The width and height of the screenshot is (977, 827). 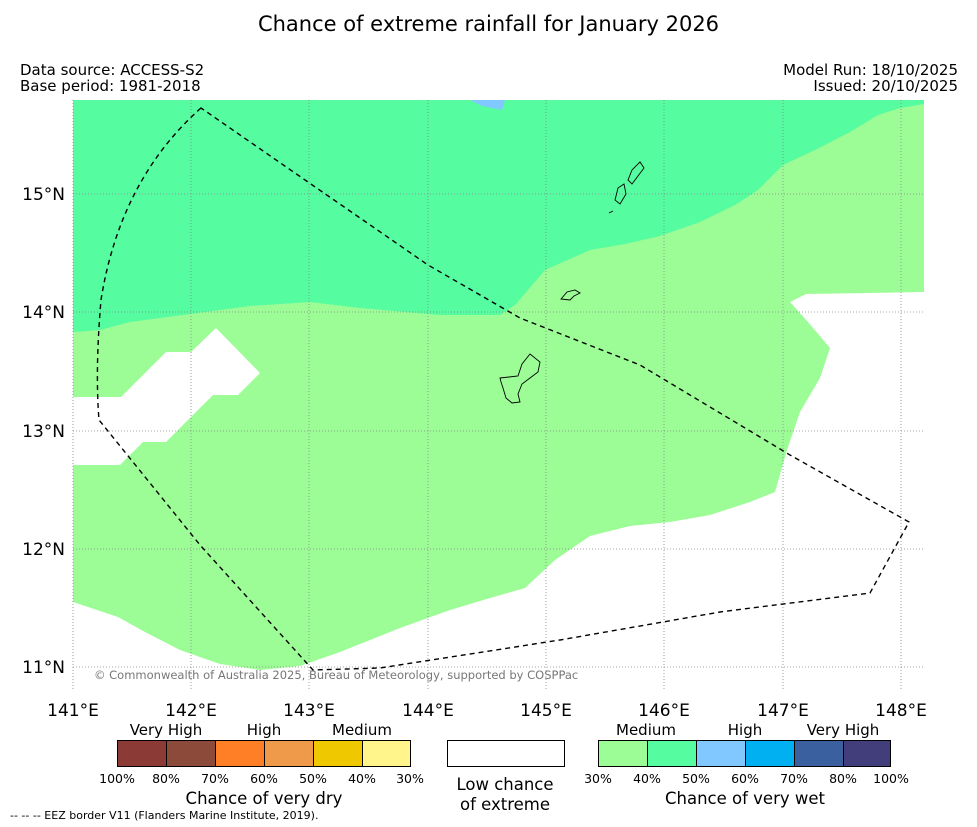 What do you see at coordinates (598, 778) in the screenshot?
I see `wet-tick: 30%` at bounding box center [598, 778].